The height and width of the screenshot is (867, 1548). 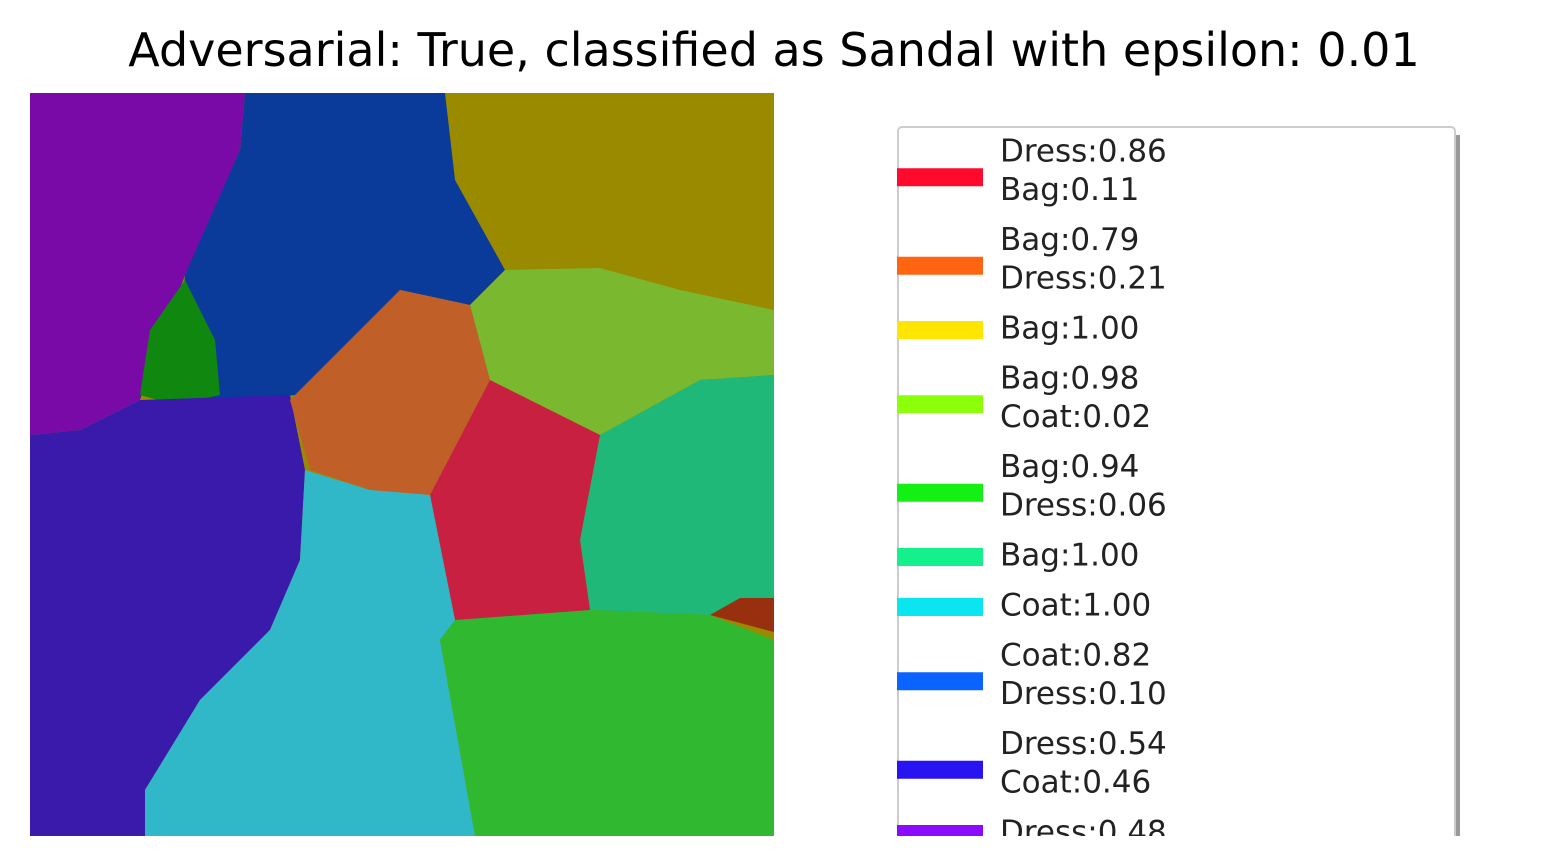 I want to click on legend-label: Coat:0.82, so click(x=1075, y=656).